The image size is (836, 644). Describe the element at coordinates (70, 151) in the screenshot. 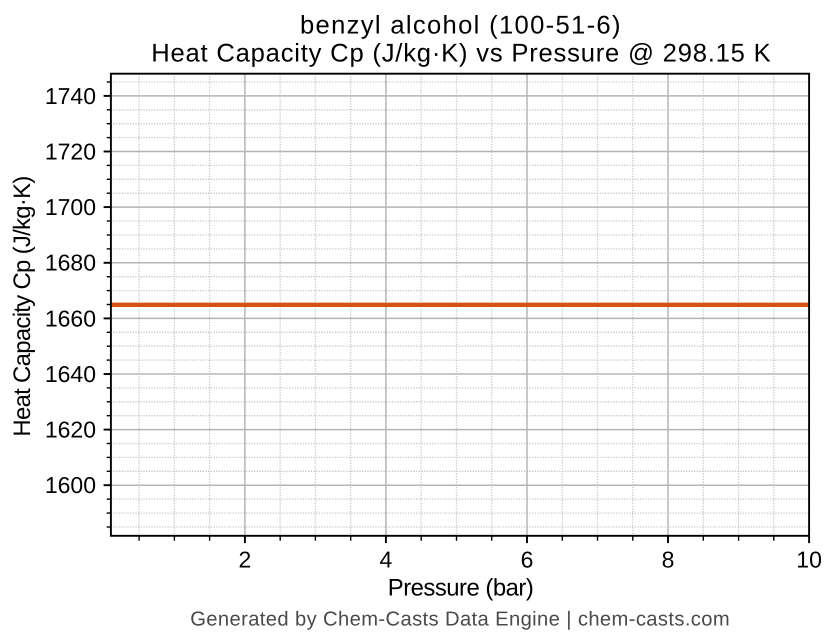

I see `svg-text: 1720` at that location.